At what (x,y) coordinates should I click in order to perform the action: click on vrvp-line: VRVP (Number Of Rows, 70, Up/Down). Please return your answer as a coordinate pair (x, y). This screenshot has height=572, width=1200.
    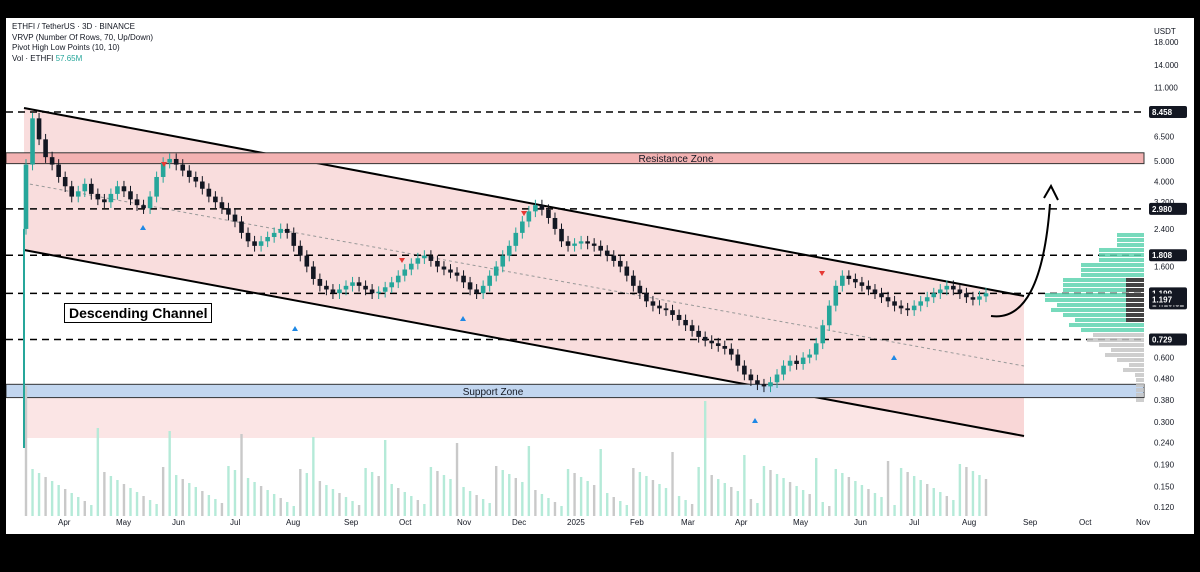
    Looking at the image, I should click on (83, 37).